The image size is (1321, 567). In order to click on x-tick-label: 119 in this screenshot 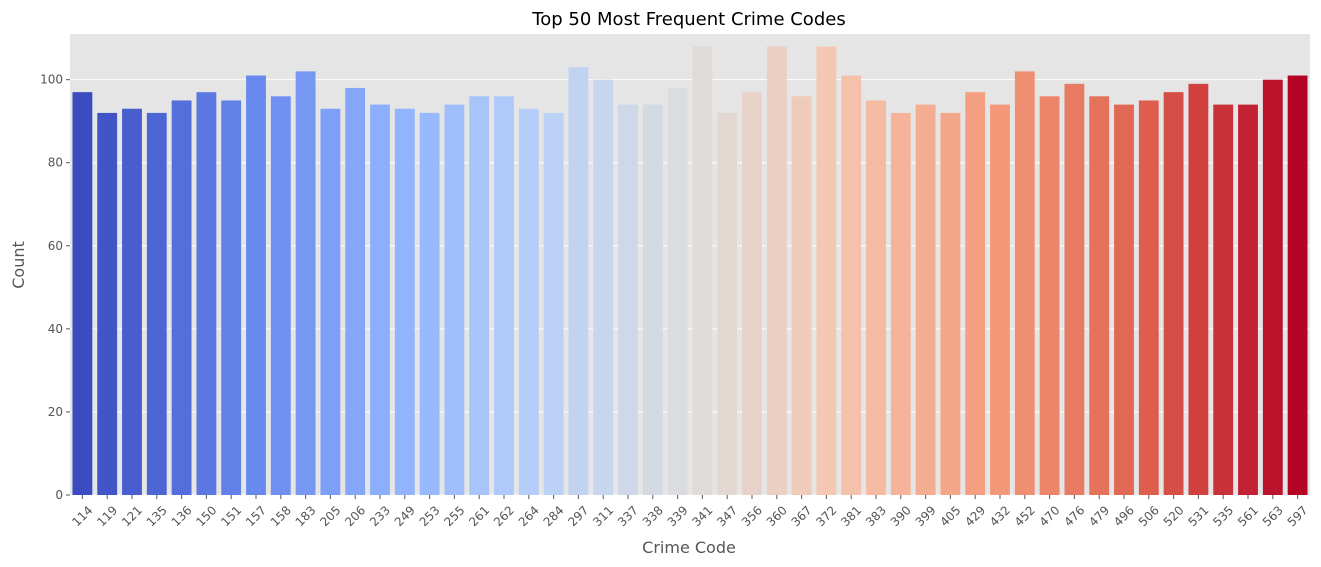, I will do `click(107, 516)`.